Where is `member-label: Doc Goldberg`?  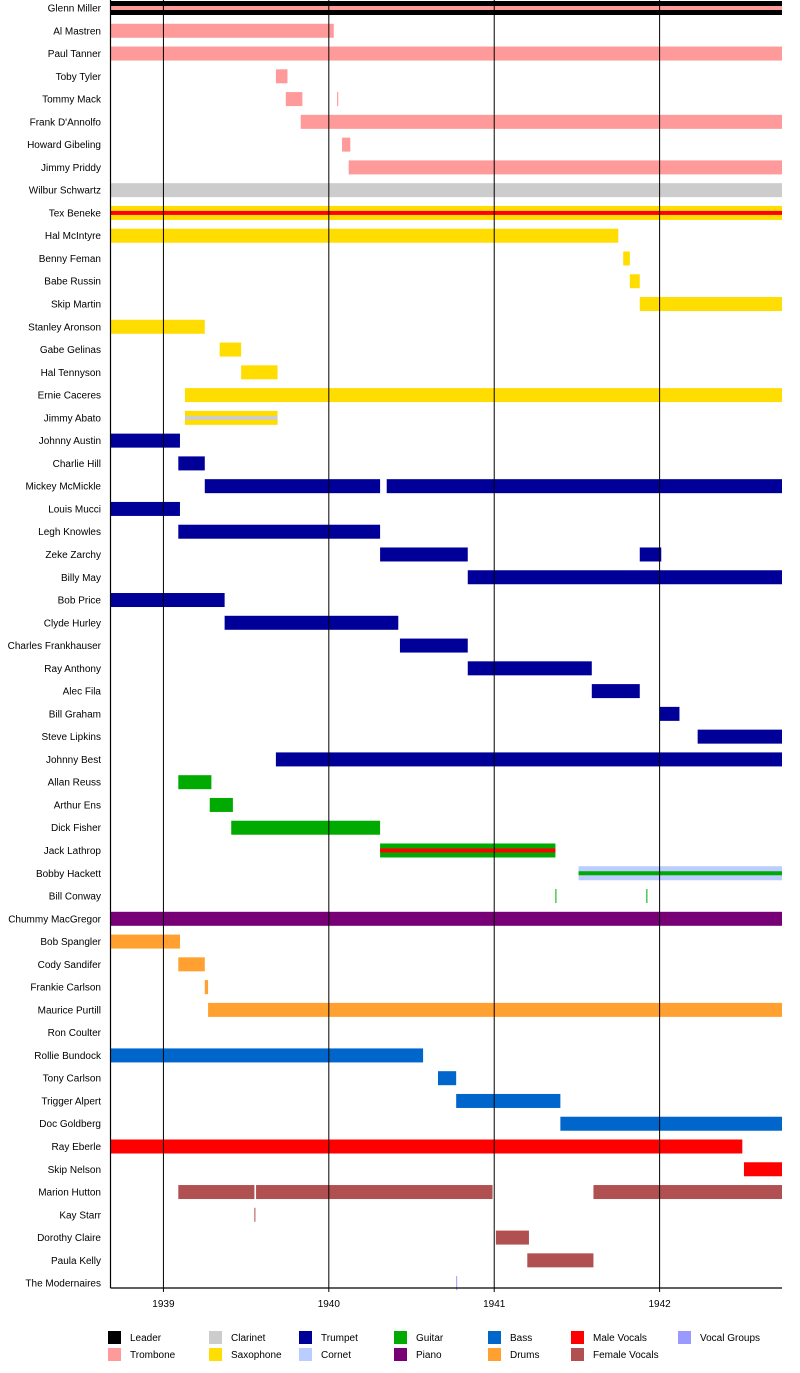 member-label: Doc Goldberg is located at coordinates (70, 1124).